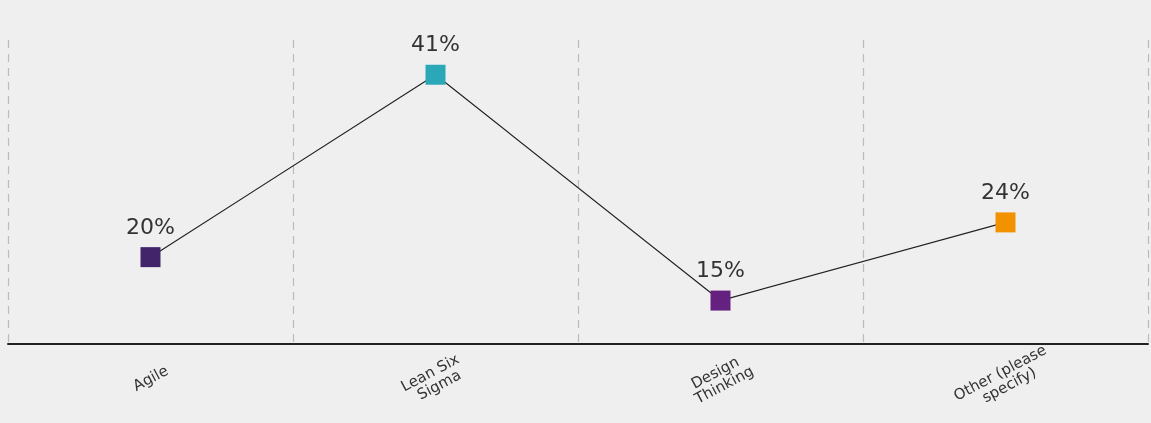  What do you see at coordinates (150, 378) in the screenshot?
I see `x-tick-label: Agile` at bounding box center [150, 378].